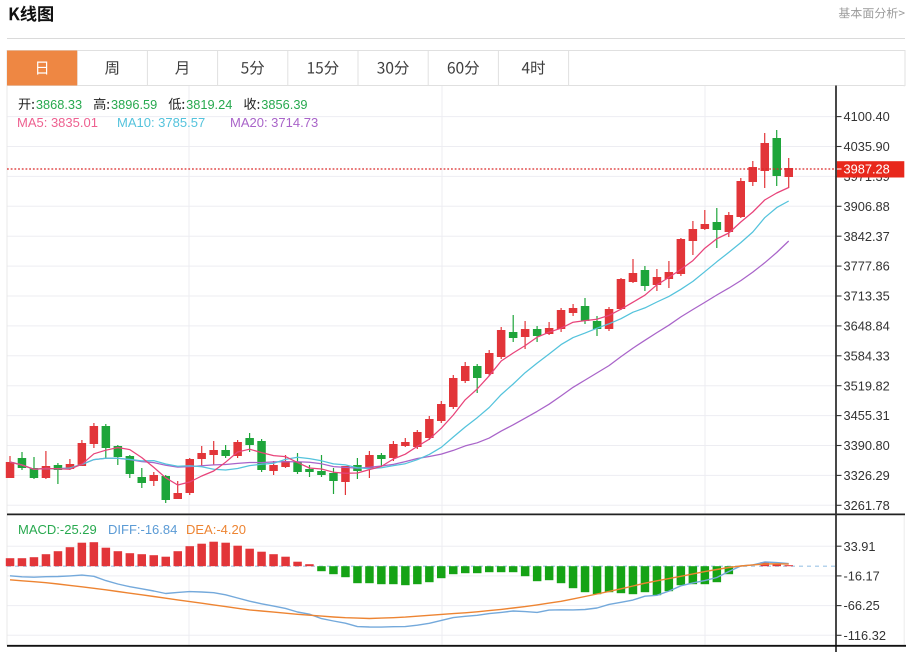 The height and width of the screenshot is (652, 910). What do you see at coordinates (867, 236) in the screenshot?
I see `svg-text: 3842.37` at bounding box center [867, 236].